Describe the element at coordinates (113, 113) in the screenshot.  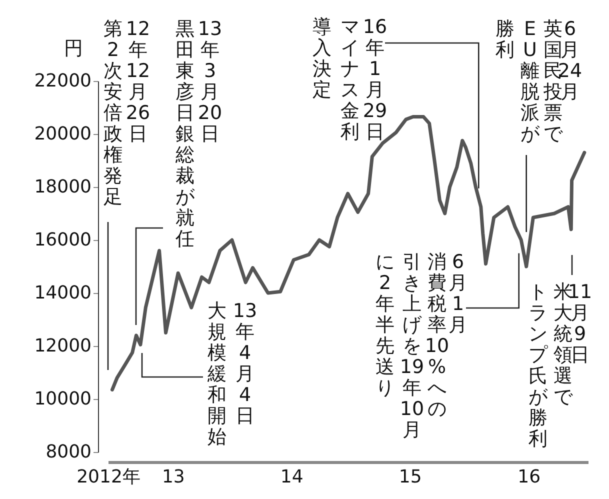
I see `text: 第2次安倍政権発足` at that location.